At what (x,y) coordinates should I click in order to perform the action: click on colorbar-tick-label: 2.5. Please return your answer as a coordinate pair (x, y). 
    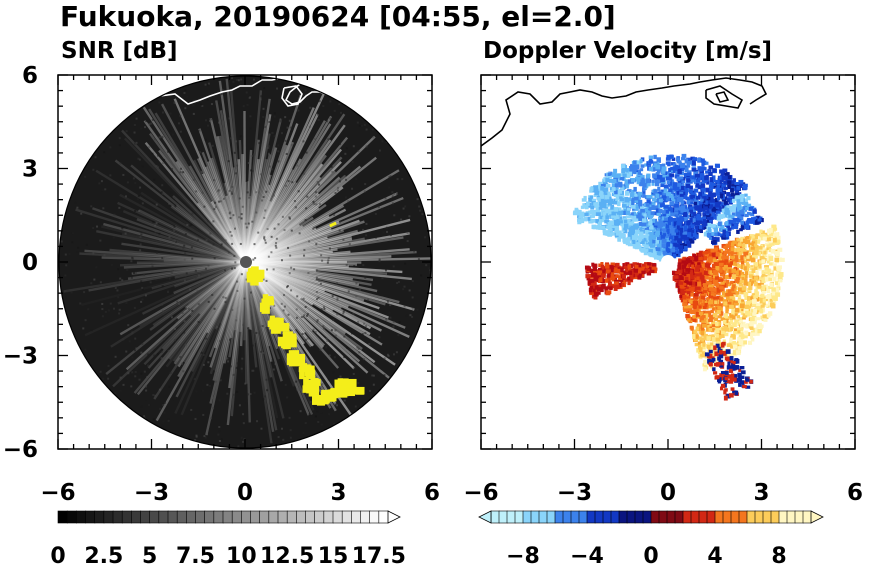
    Looking at the image, I should click on (103, 556).